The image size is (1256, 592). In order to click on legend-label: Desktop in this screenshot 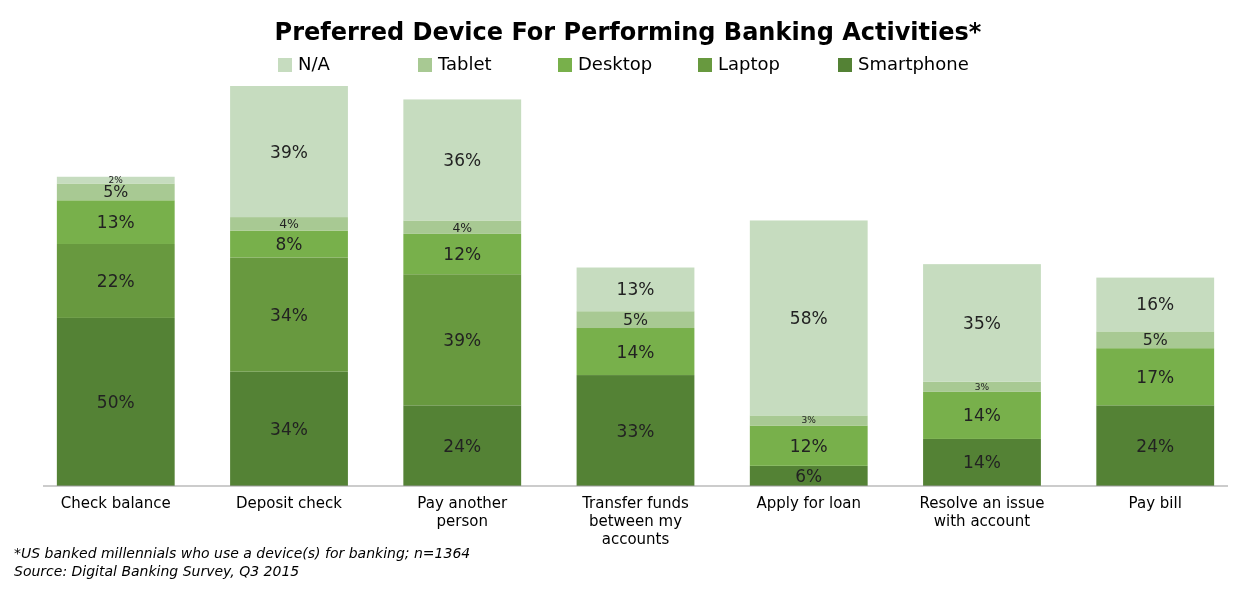, I will do `click(615, 63)`.